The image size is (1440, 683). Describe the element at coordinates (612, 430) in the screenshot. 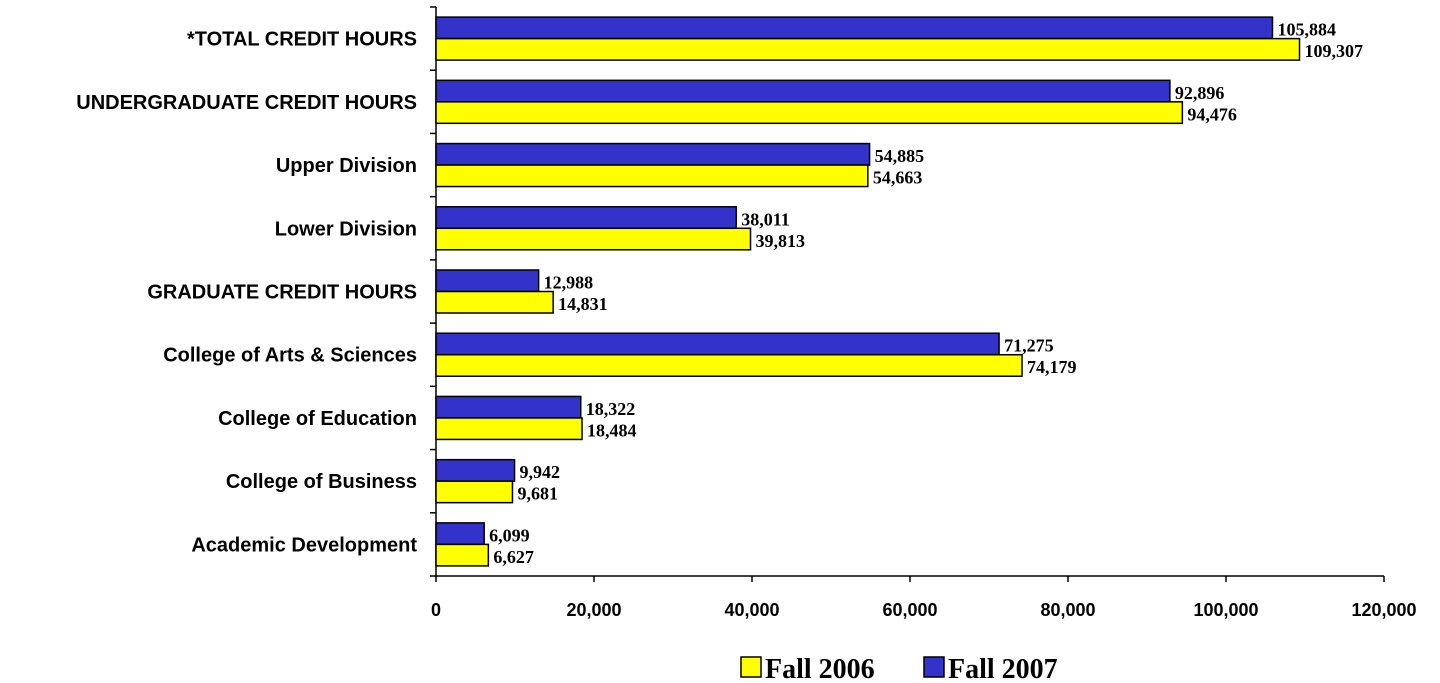

I see `data-label-fall-2006-college-of-education: 18,484` at that location.